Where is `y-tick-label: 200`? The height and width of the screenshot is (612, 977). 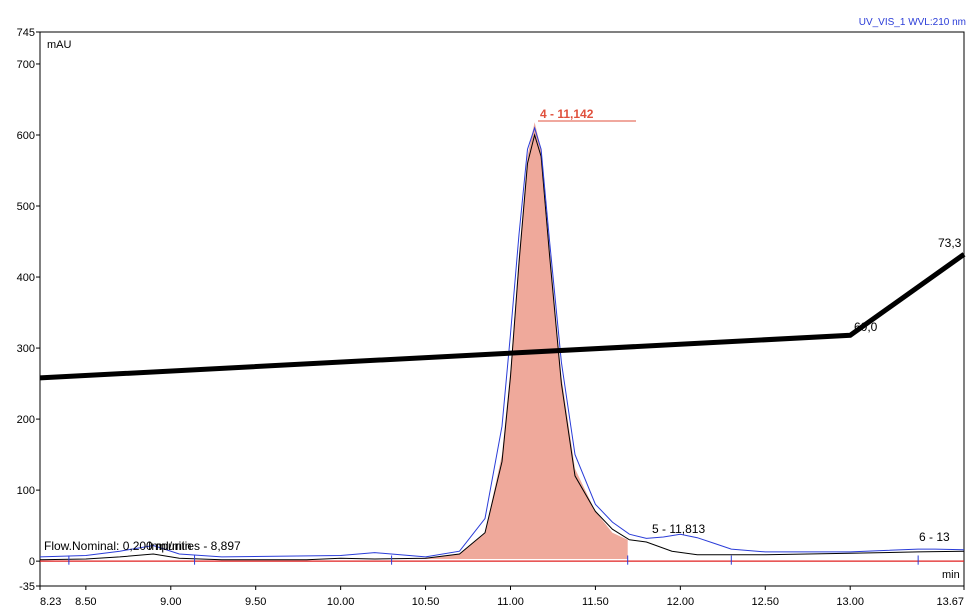
y-tick-label: 200 is located at coordinates (26, 420).